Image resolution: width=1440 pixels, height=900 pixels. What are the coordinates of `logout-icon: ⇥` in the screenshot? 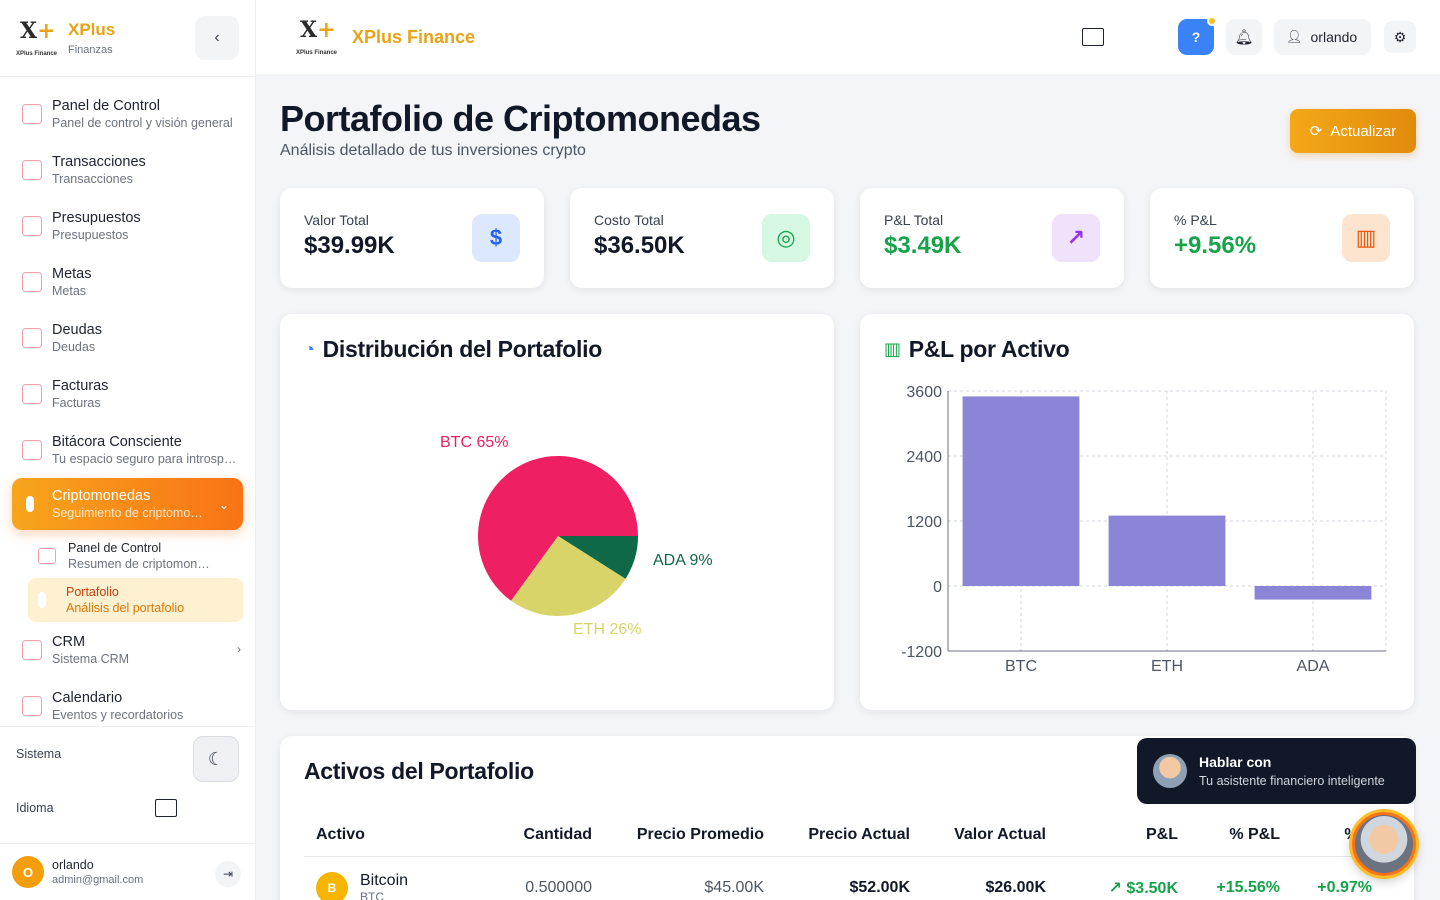 It's located at (228, 874).